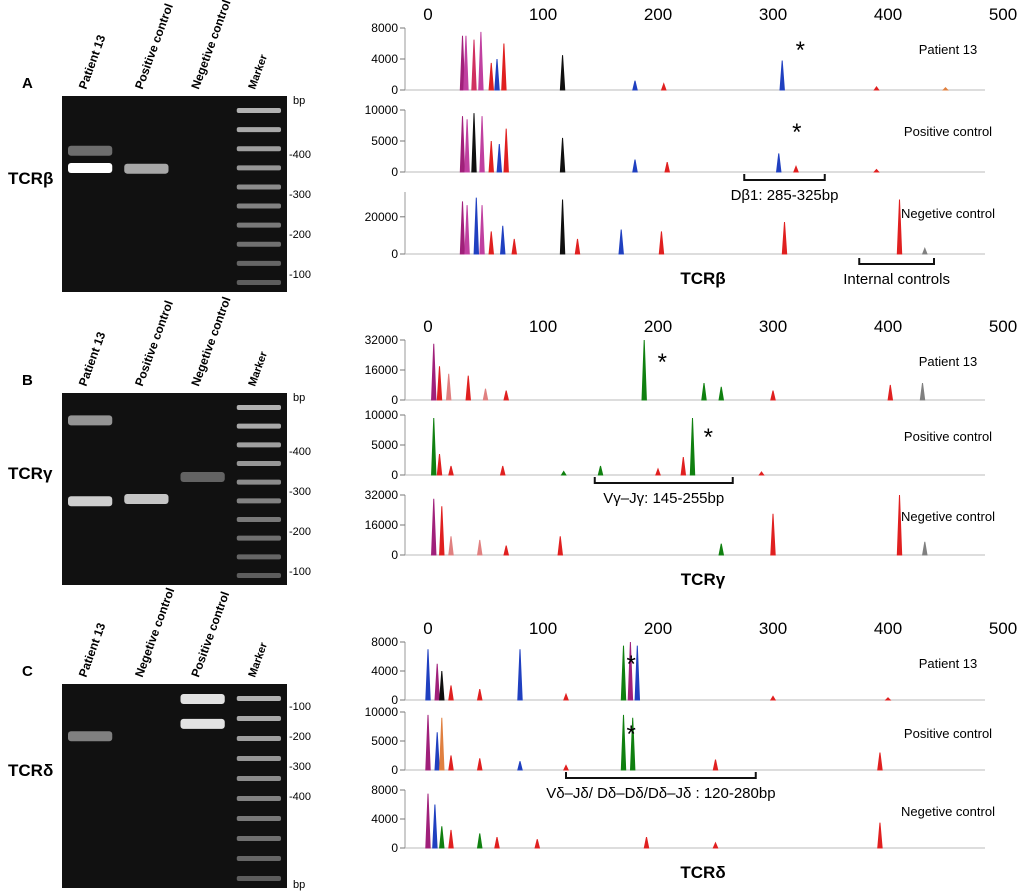 This screenshot has height=894, width=1021. Describe the element at coordinates (678, 671) in the screenshot. I see `trace: 8000 4000 0 Patient 13 *` at that location.